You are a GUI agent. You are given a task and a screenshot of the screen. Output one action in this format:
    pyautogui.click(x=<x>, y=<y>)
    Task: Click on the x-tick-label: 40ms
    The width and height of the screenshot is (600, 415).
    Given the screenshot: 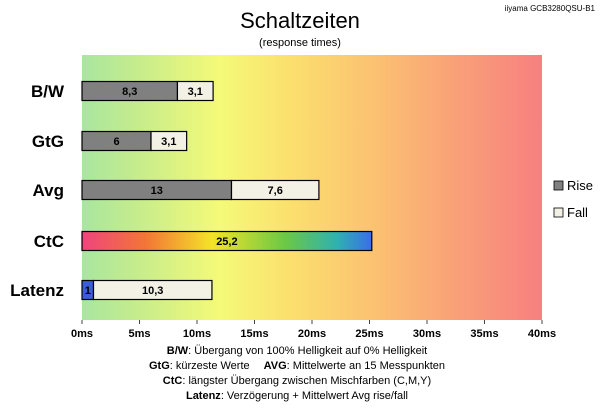 What is the action you would take?
    pyautogui.click(x=542, y=334)
    